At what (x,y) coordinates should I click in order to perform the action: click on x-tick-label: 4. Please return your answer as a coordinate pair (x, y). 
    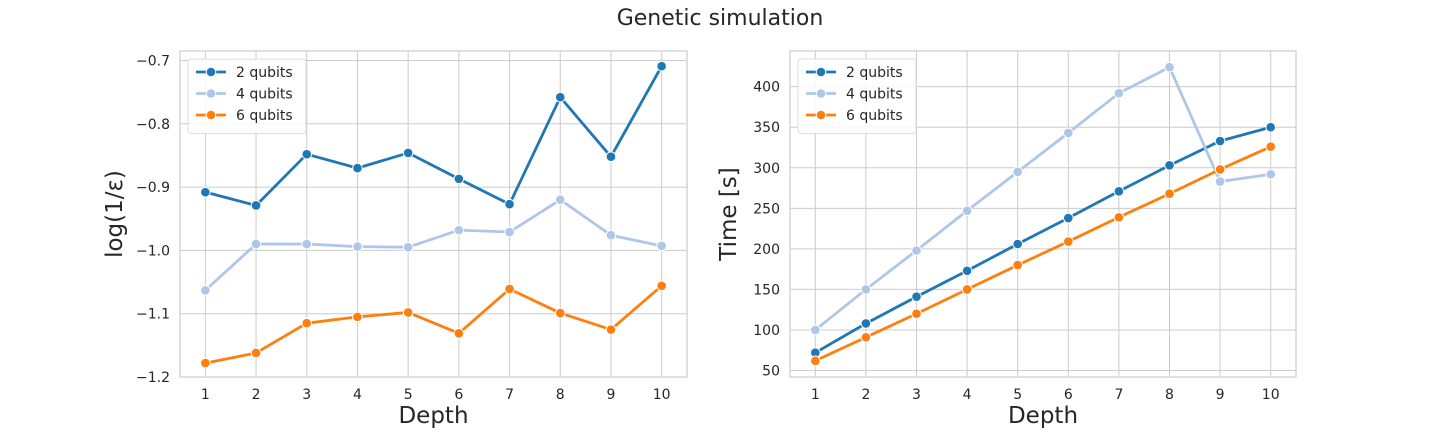
    Looking at the image, I should click on (967, 395).